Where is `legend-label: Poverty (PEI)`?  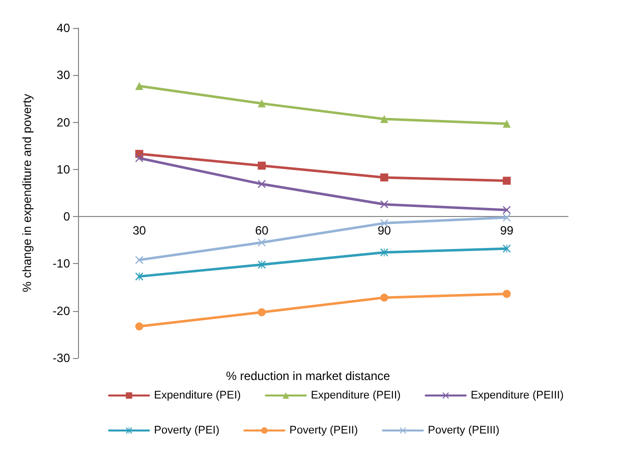 legend-label: Poverty (PEI) is located at coordinates (187, 430).